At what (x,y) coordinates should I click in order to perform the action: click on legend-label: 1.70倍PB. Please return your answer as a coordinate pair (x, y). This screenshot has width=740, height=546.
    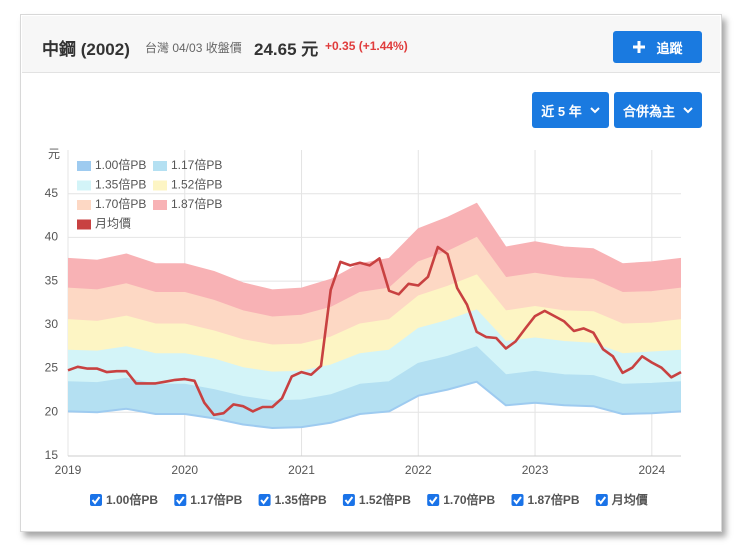
    Looking at the image, I should click on (120, 203).